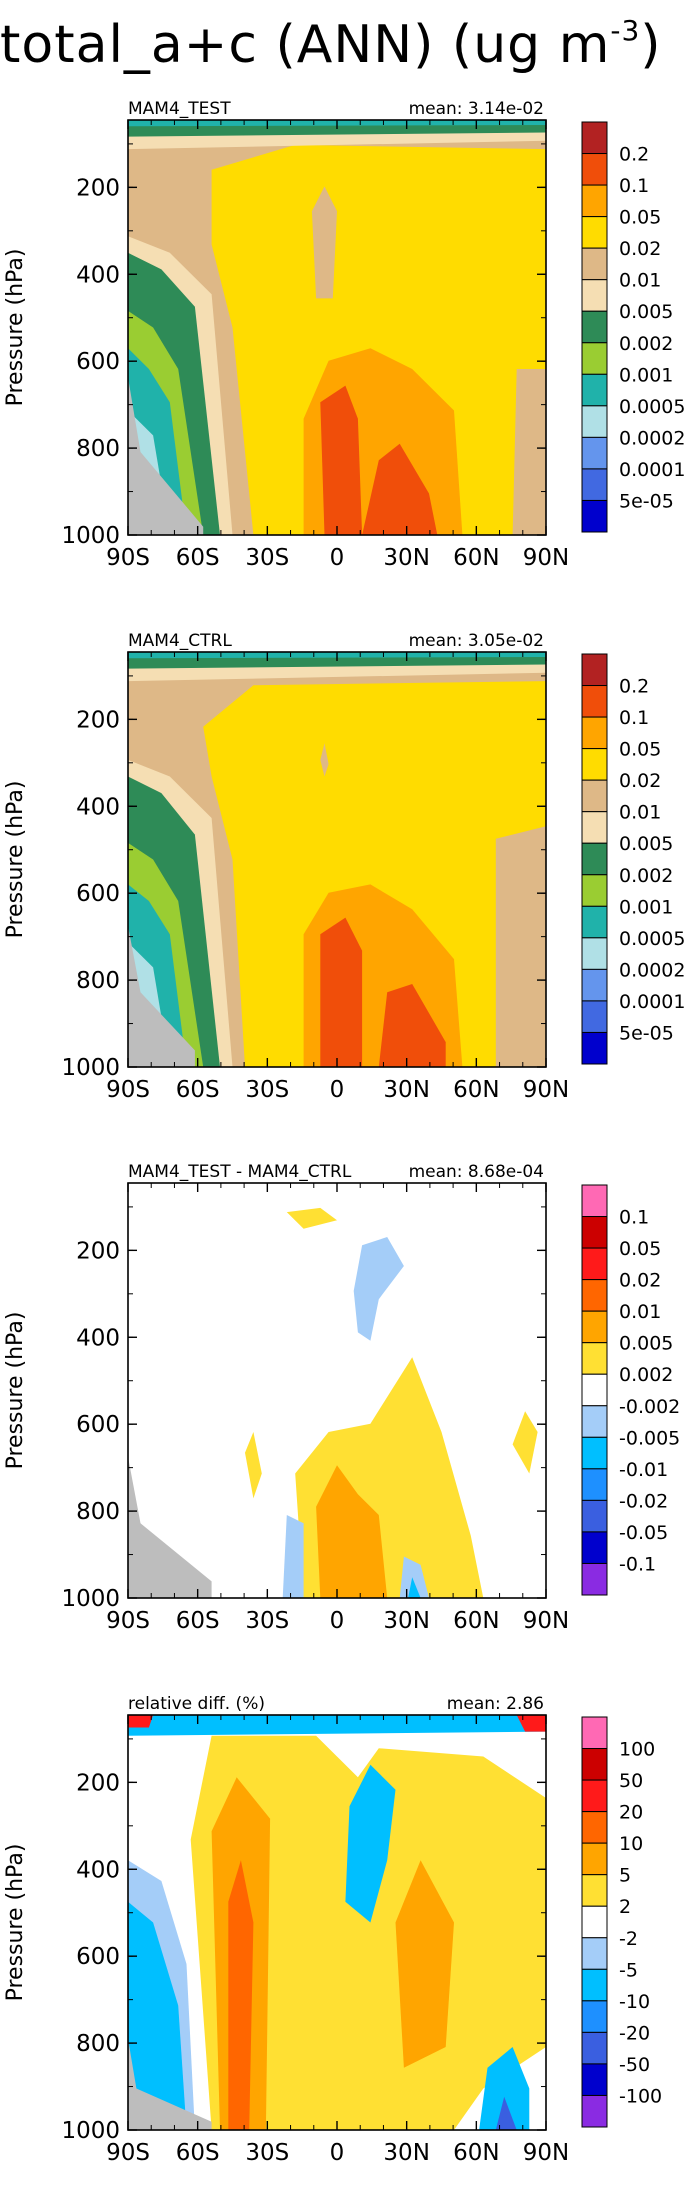  Describe the element at coordinates (628, 1970) in the screenshot. I see `colorbar-label: -5` at that location.